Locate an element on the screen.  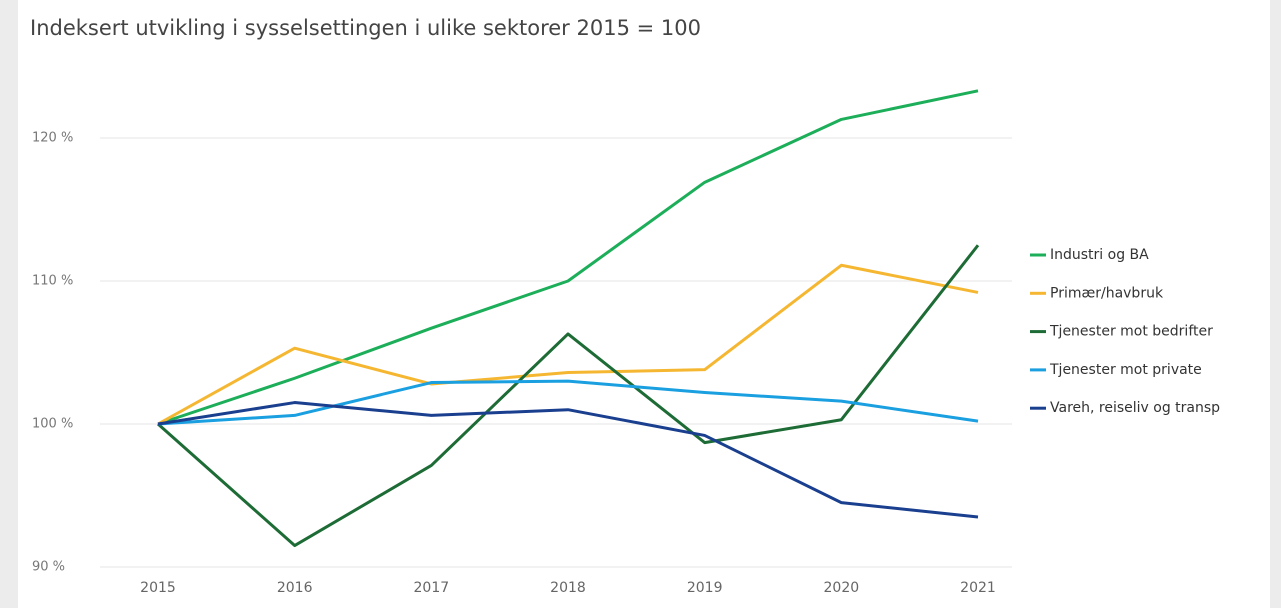
x-tick-label: 2021 is located at coordinates (978, 588).